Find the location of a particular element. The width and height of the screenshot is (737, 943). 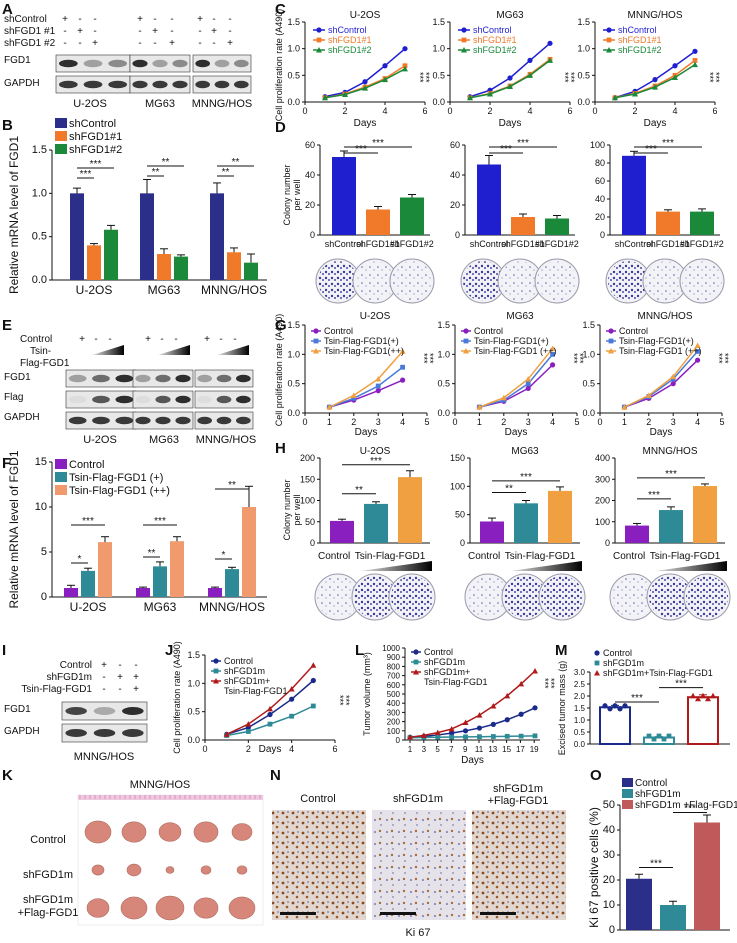

panel-title: MNNG/HOS is located at coordinates (160, 785).